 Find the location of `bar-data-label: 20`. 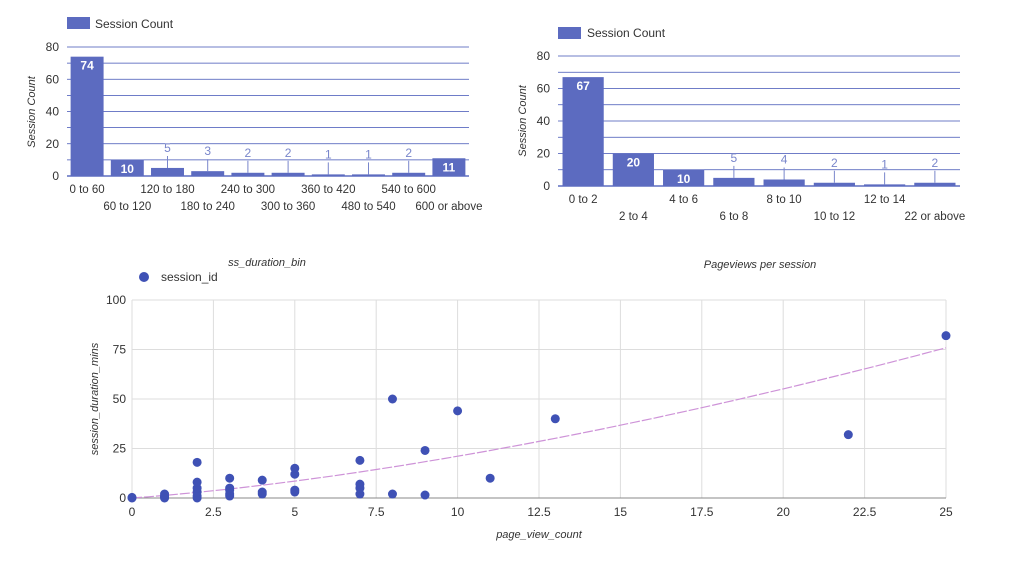

bar-data-label: 20 is located at coordinates (634, 163).